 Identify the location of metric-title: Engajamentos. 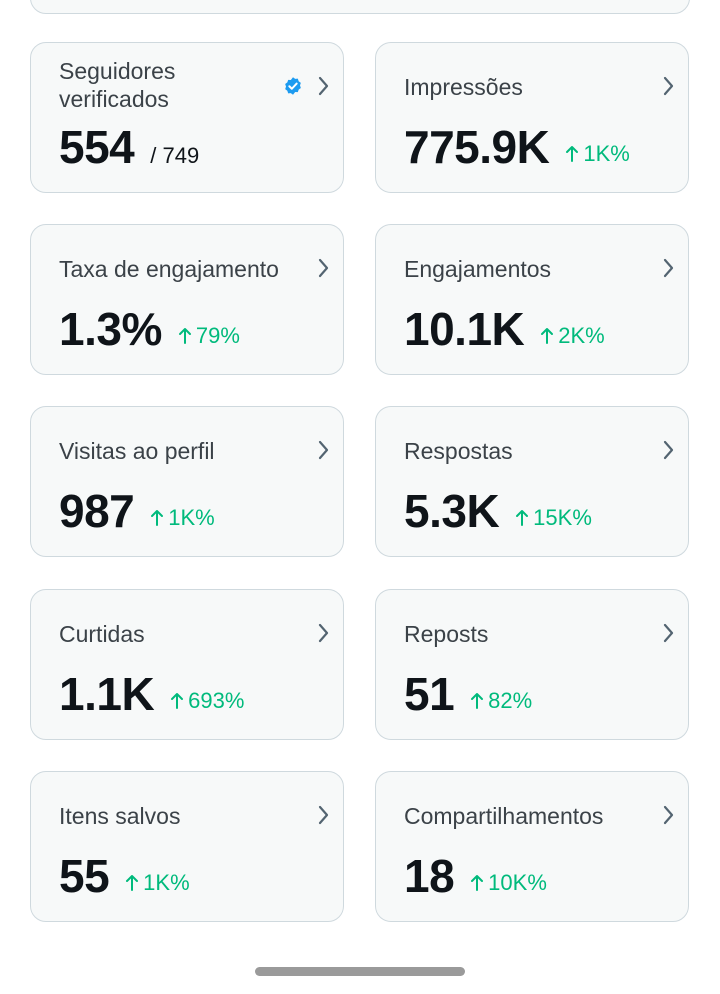
(478, 269).